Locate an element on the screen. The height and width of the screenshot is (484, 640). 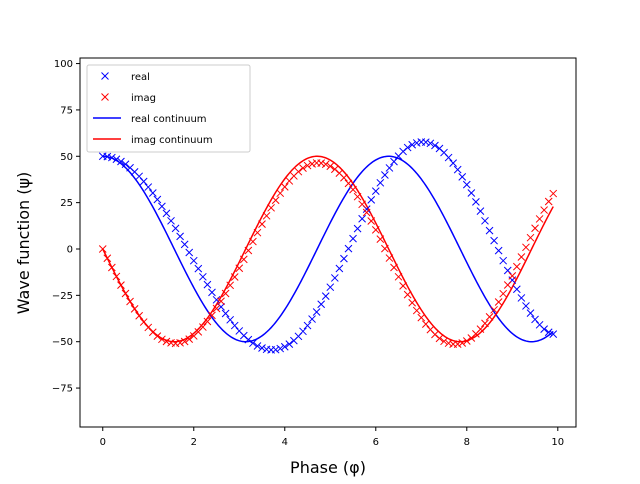
legend-box is located at coordinates (168, 108).